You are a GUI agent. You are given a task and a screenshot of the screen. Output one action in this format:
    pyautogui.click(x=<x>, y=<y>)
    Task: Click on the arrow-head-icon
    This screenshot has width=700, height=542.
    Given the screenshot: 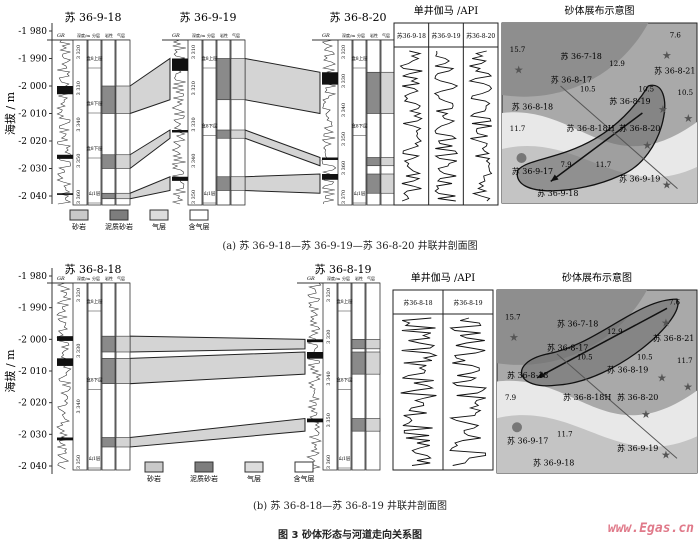 What is the action you would take?
    pyautogui.click(x=541, y=374)
    